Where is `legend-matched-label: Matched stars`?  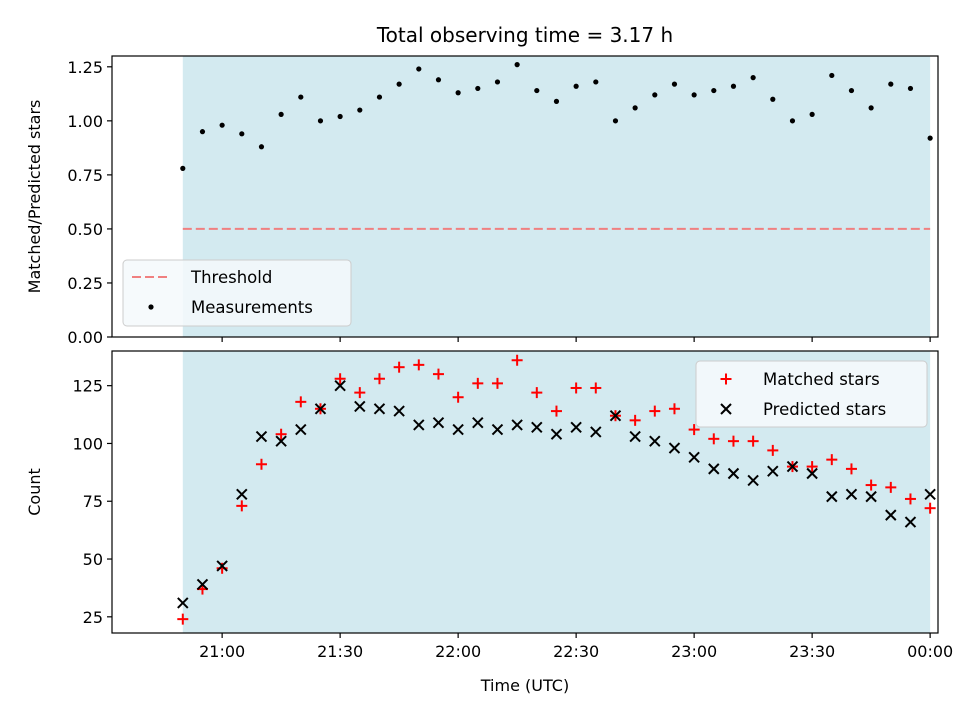 legend-matched-label: Matched stars is located at coordinates (821, 379).